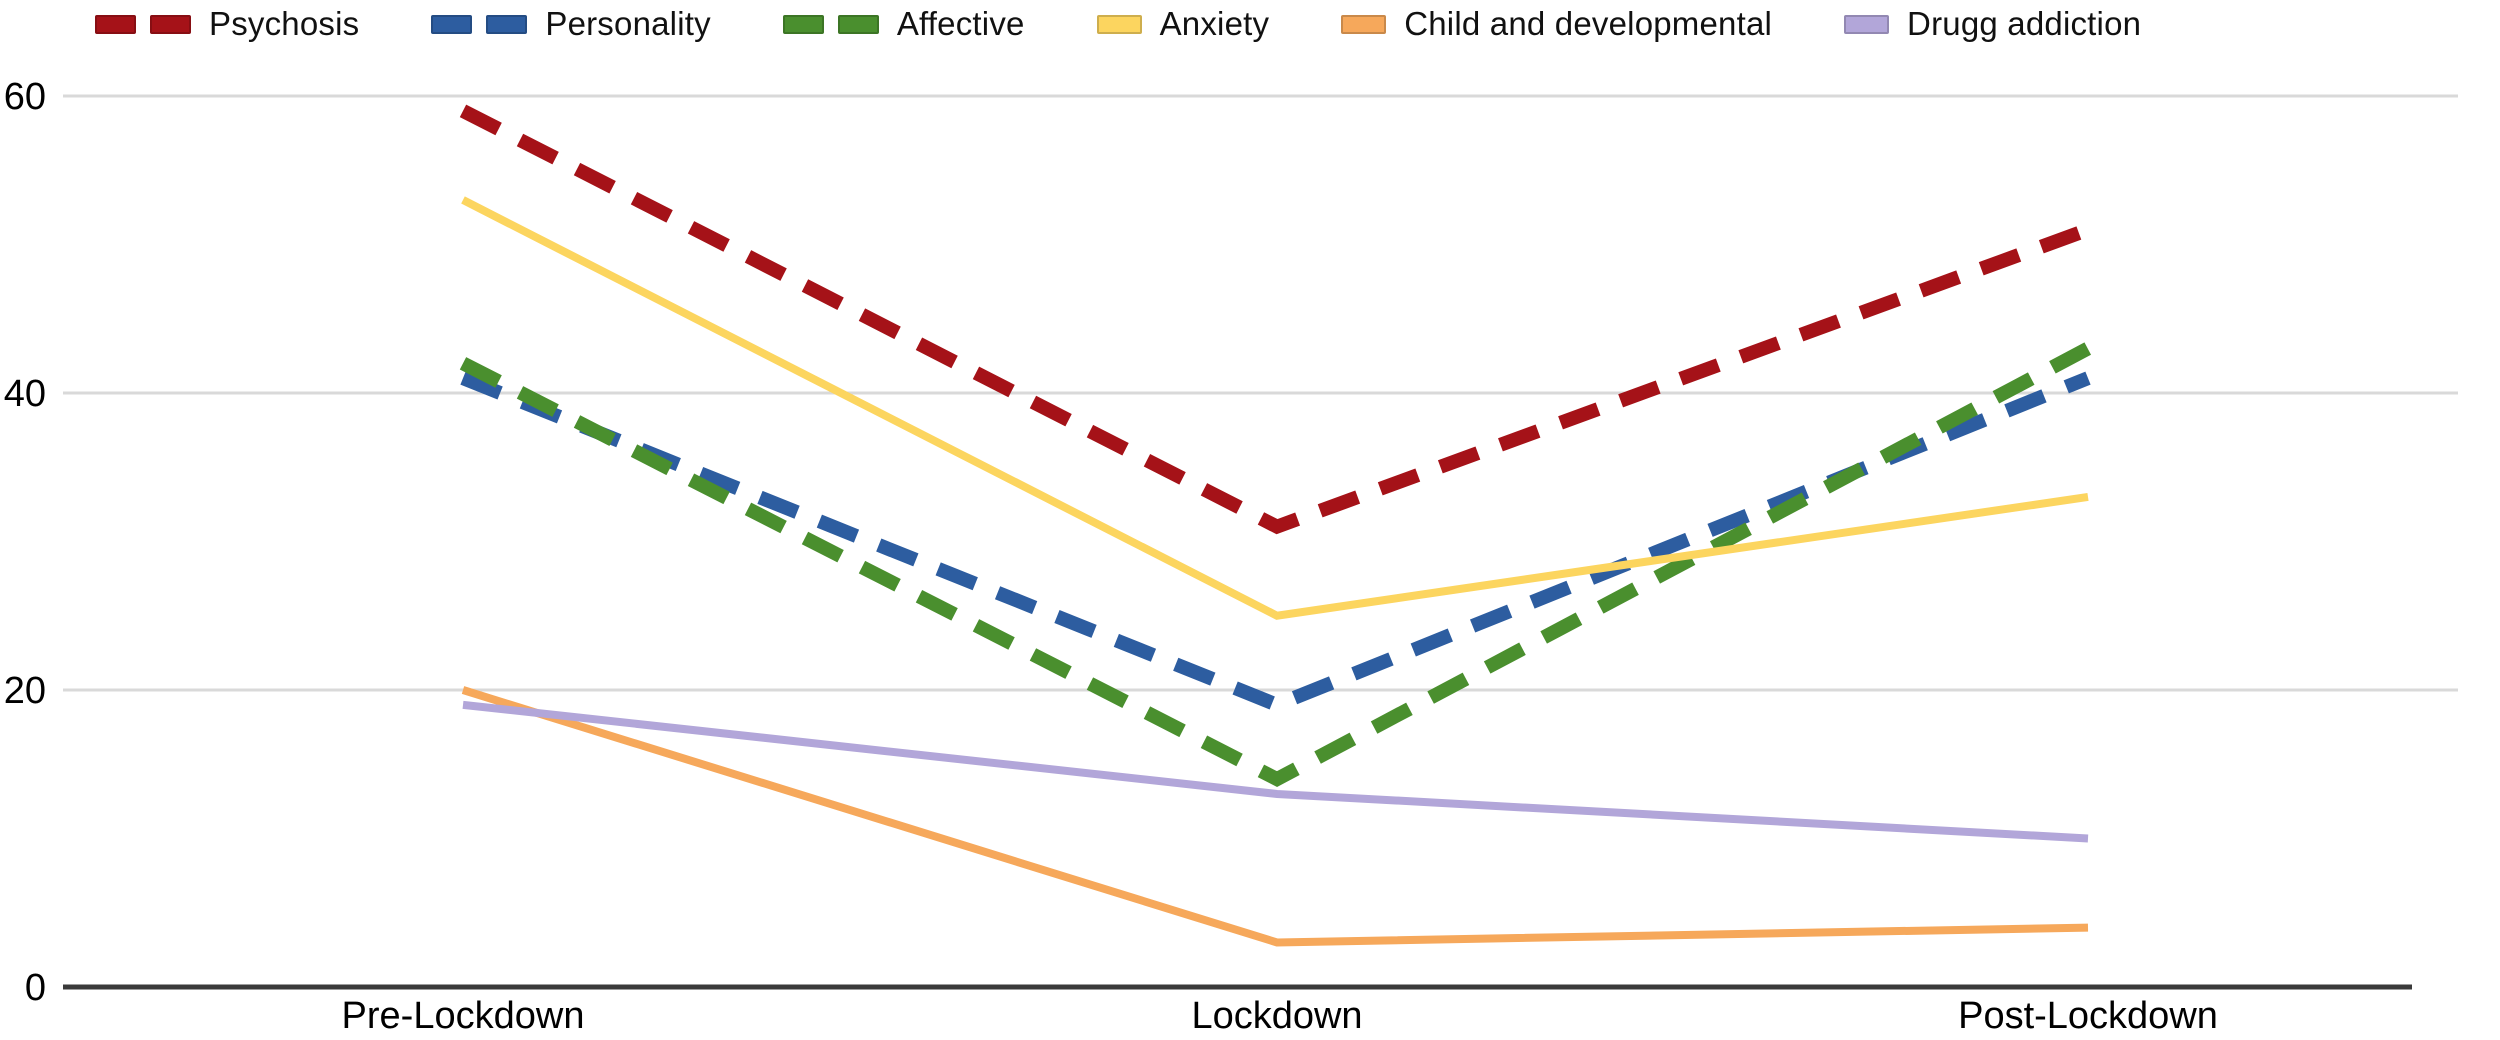 The image size is (2500, 1040). I want to click on x-tick-label-post-lockdown: Post-Lockdown, so click(2088, 1016).